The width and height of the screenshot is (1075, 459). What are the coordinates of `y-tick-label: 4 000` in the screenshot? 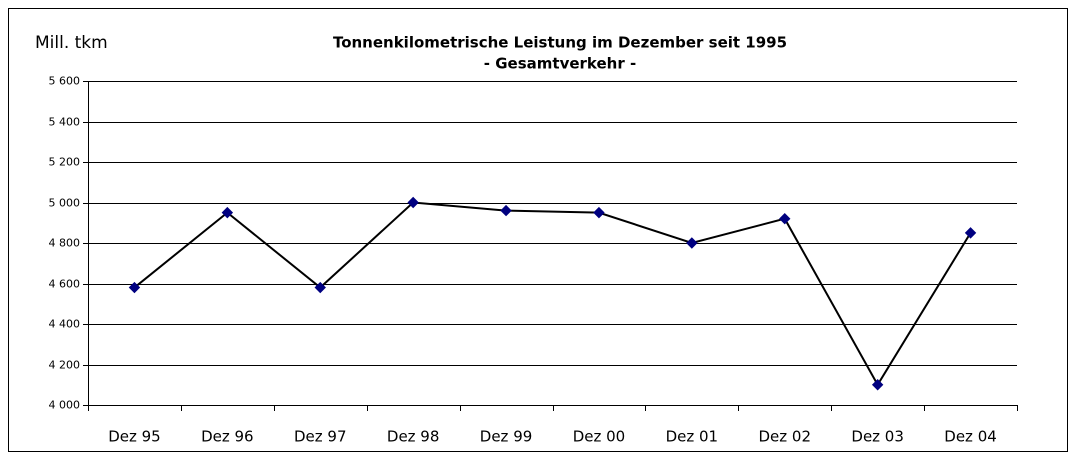 It's located at (65, 405).